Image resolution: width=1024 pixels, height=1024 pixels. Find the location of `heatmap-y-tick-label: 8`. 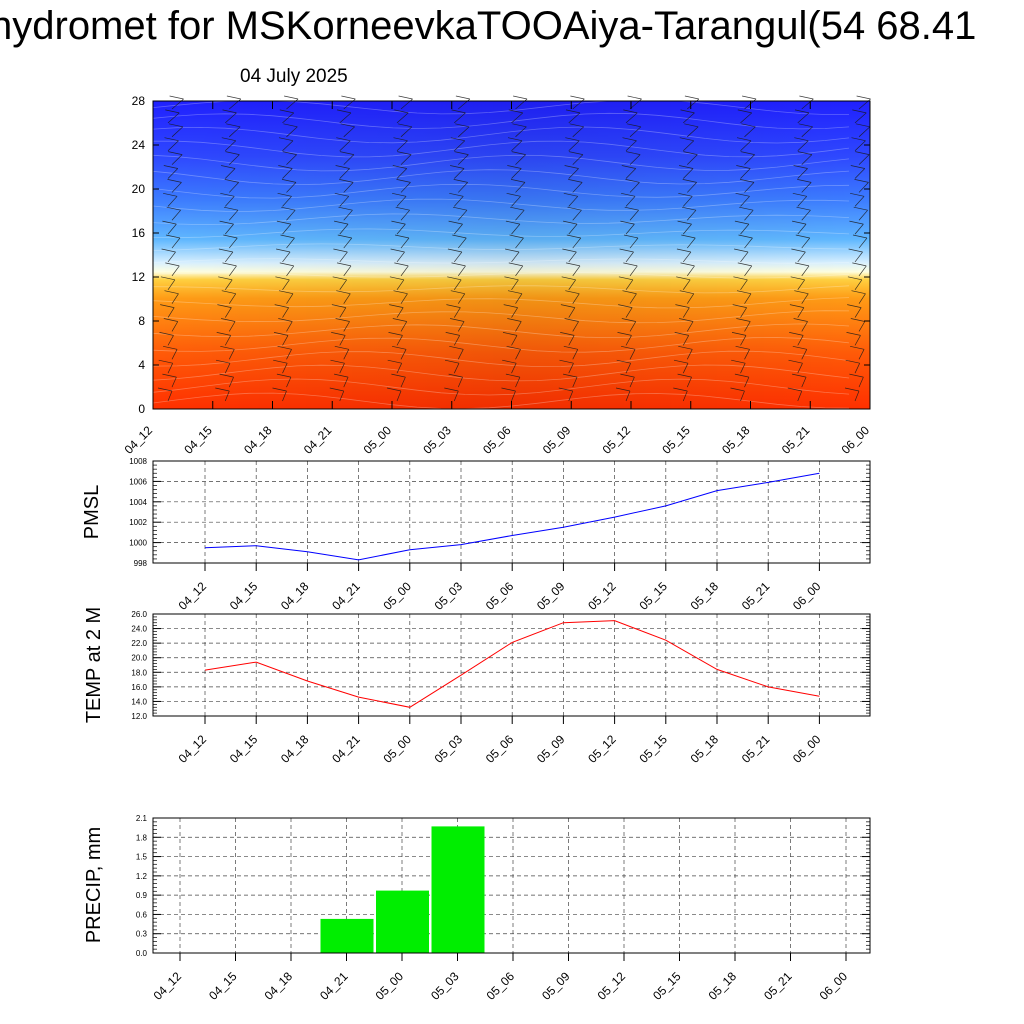

heatmap-y-tick-label: 8 is located at coordinates (141, 321).